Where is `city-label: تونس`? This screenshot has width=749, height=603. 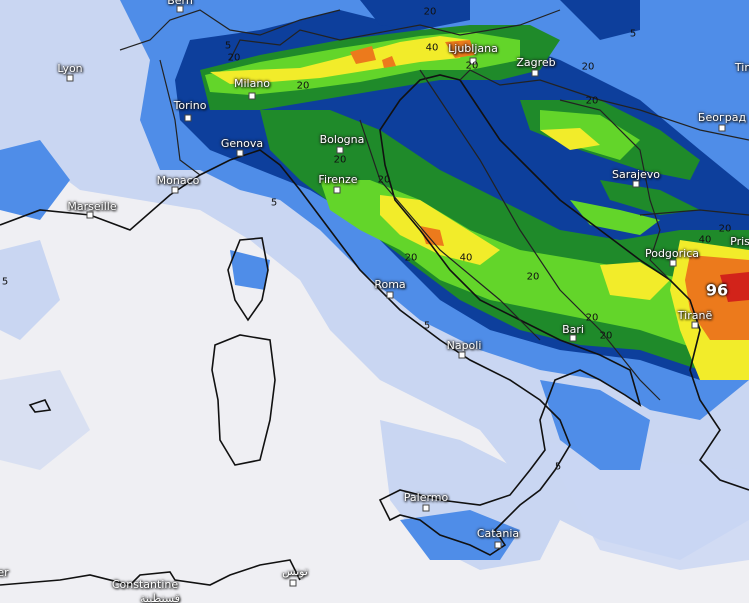
city-label: تونس is located at coordinates (295, 571).